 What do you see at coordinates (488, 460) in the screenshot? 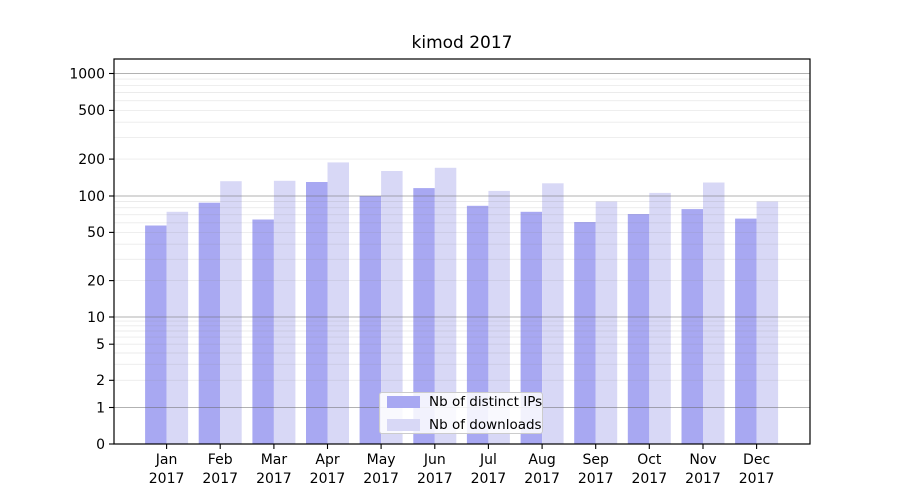
I see `x-tick-label-month: Jul` at bounding box center [488, 460].